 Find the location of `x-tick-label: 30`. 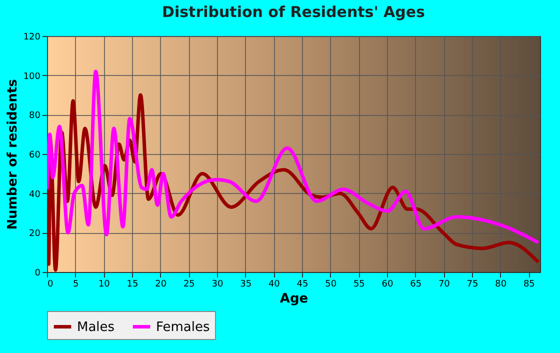

x-tick-label: 30 is located at coordinates (218, 285).